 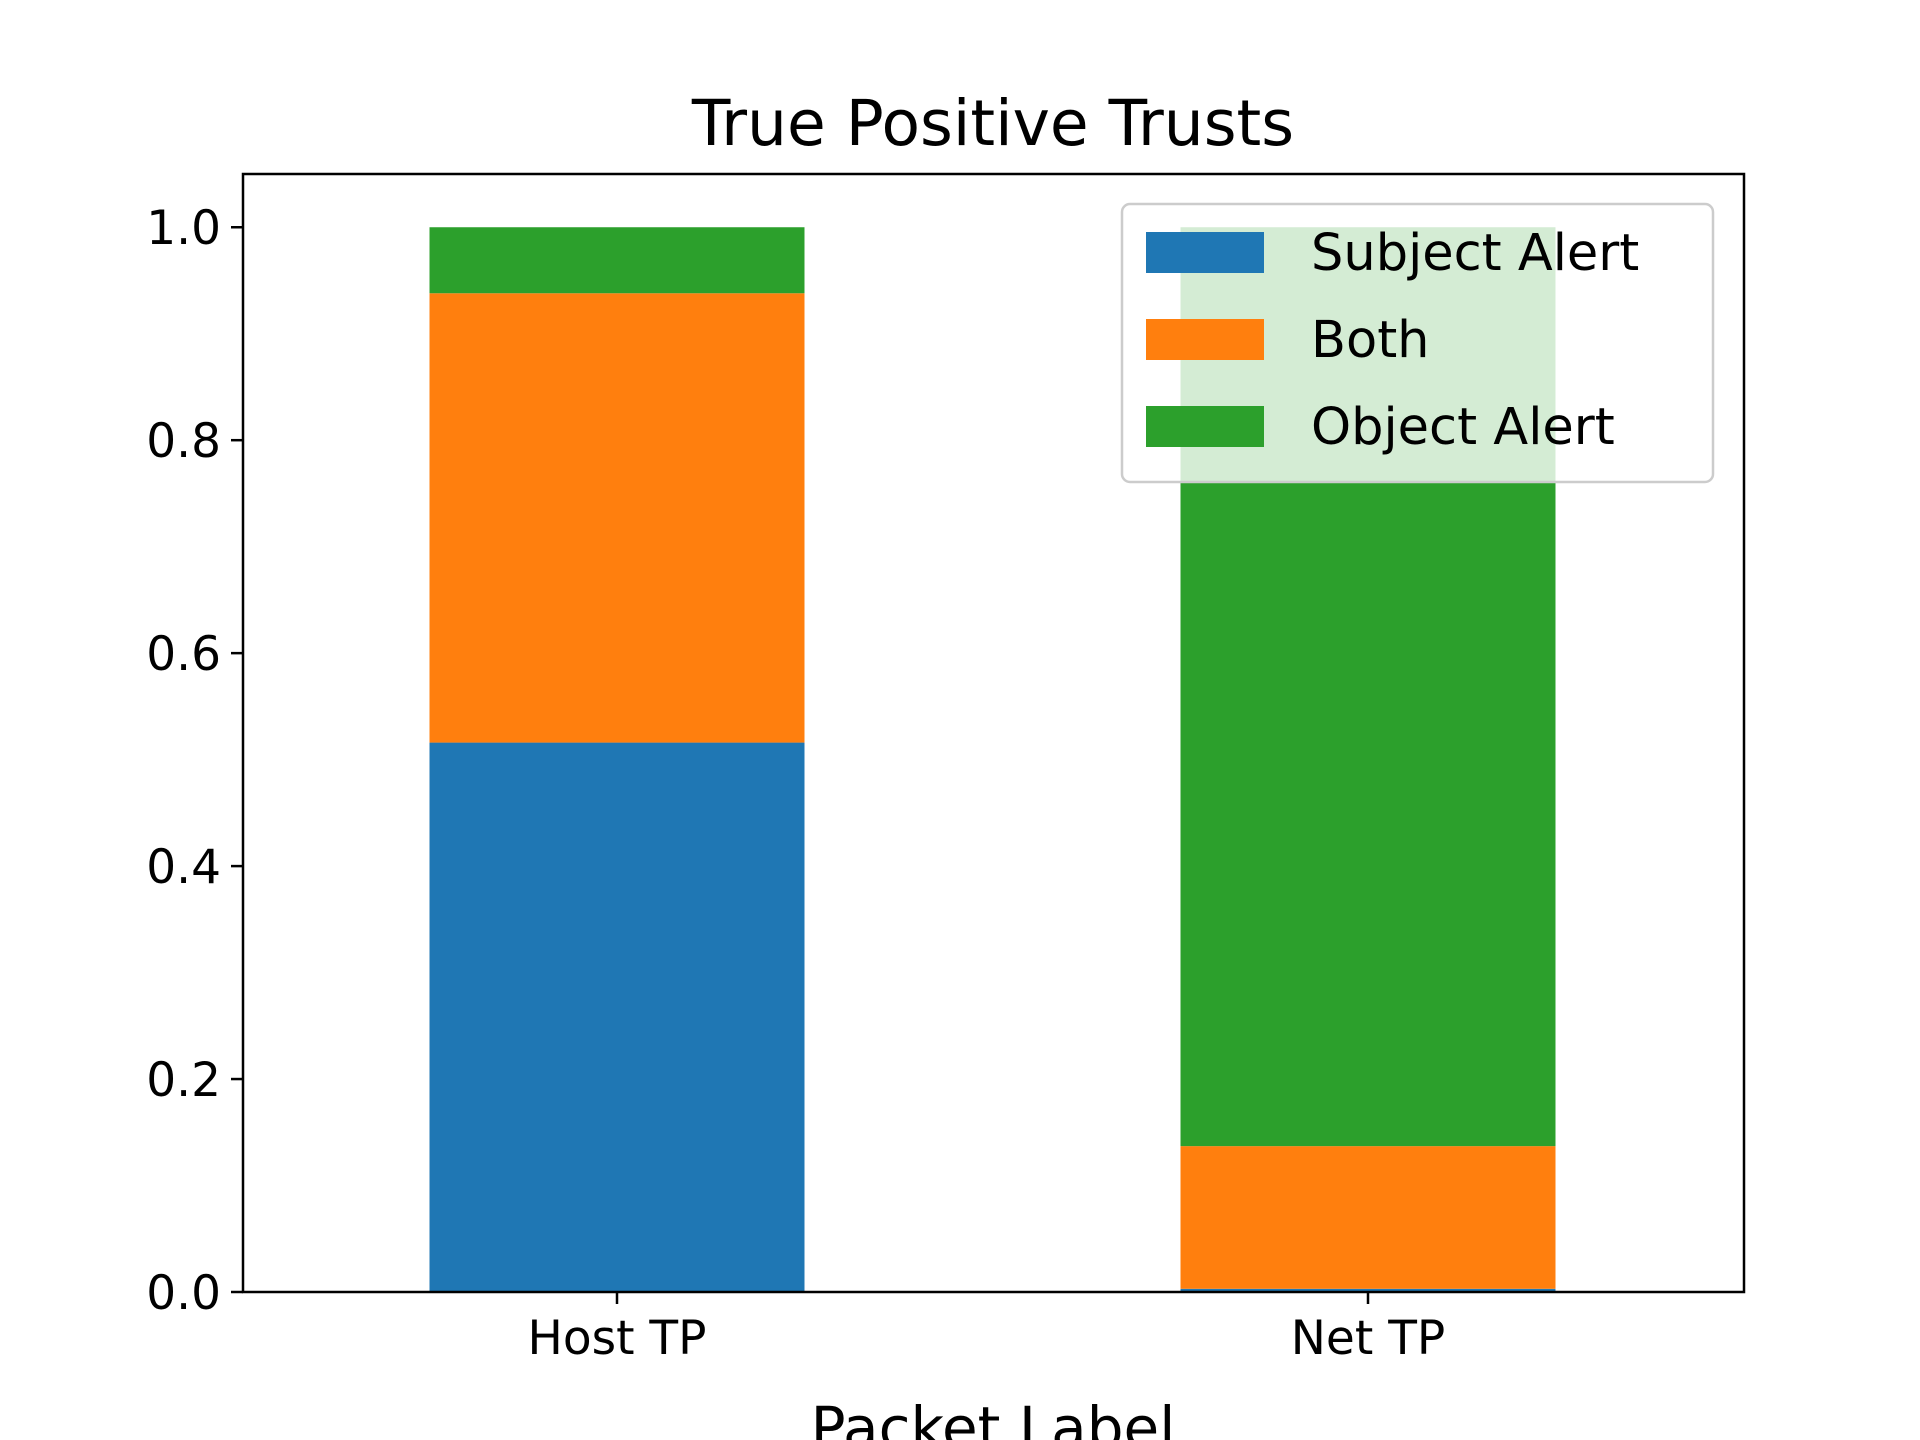 I want to click on legend-label: Object Alert, so click(x=1463, y=427).